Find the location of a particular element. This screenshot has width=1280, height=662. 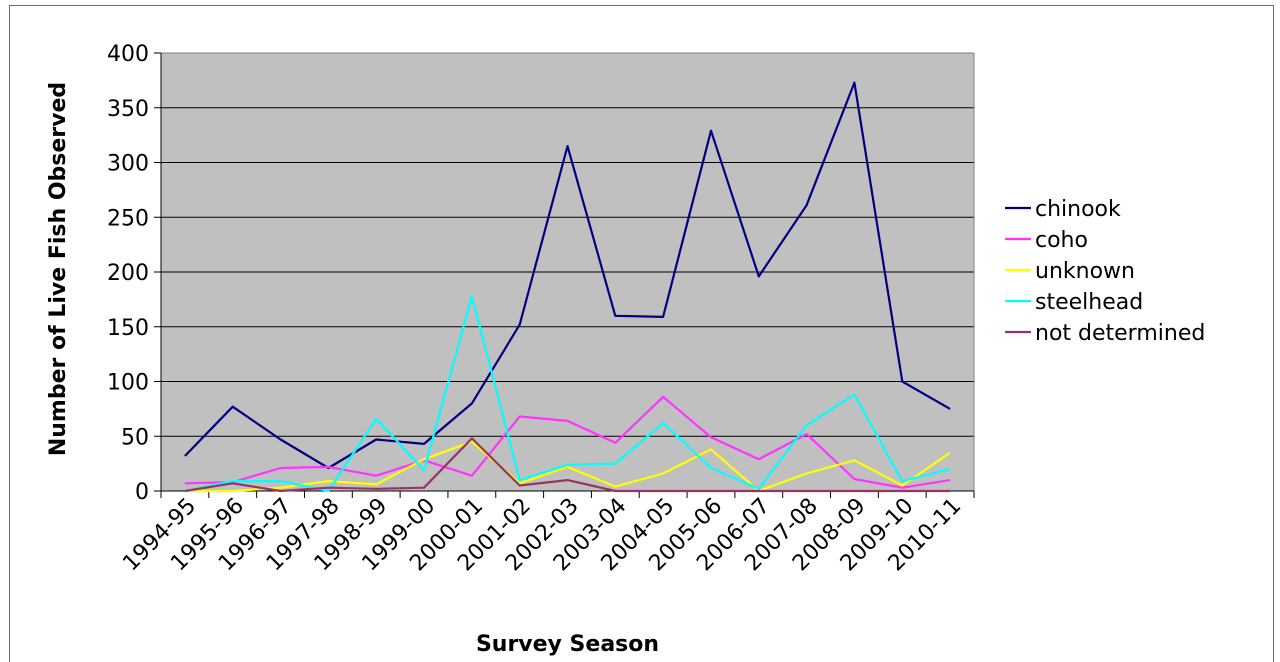

legend-label: not determined is located at coordinates (1120, 333).